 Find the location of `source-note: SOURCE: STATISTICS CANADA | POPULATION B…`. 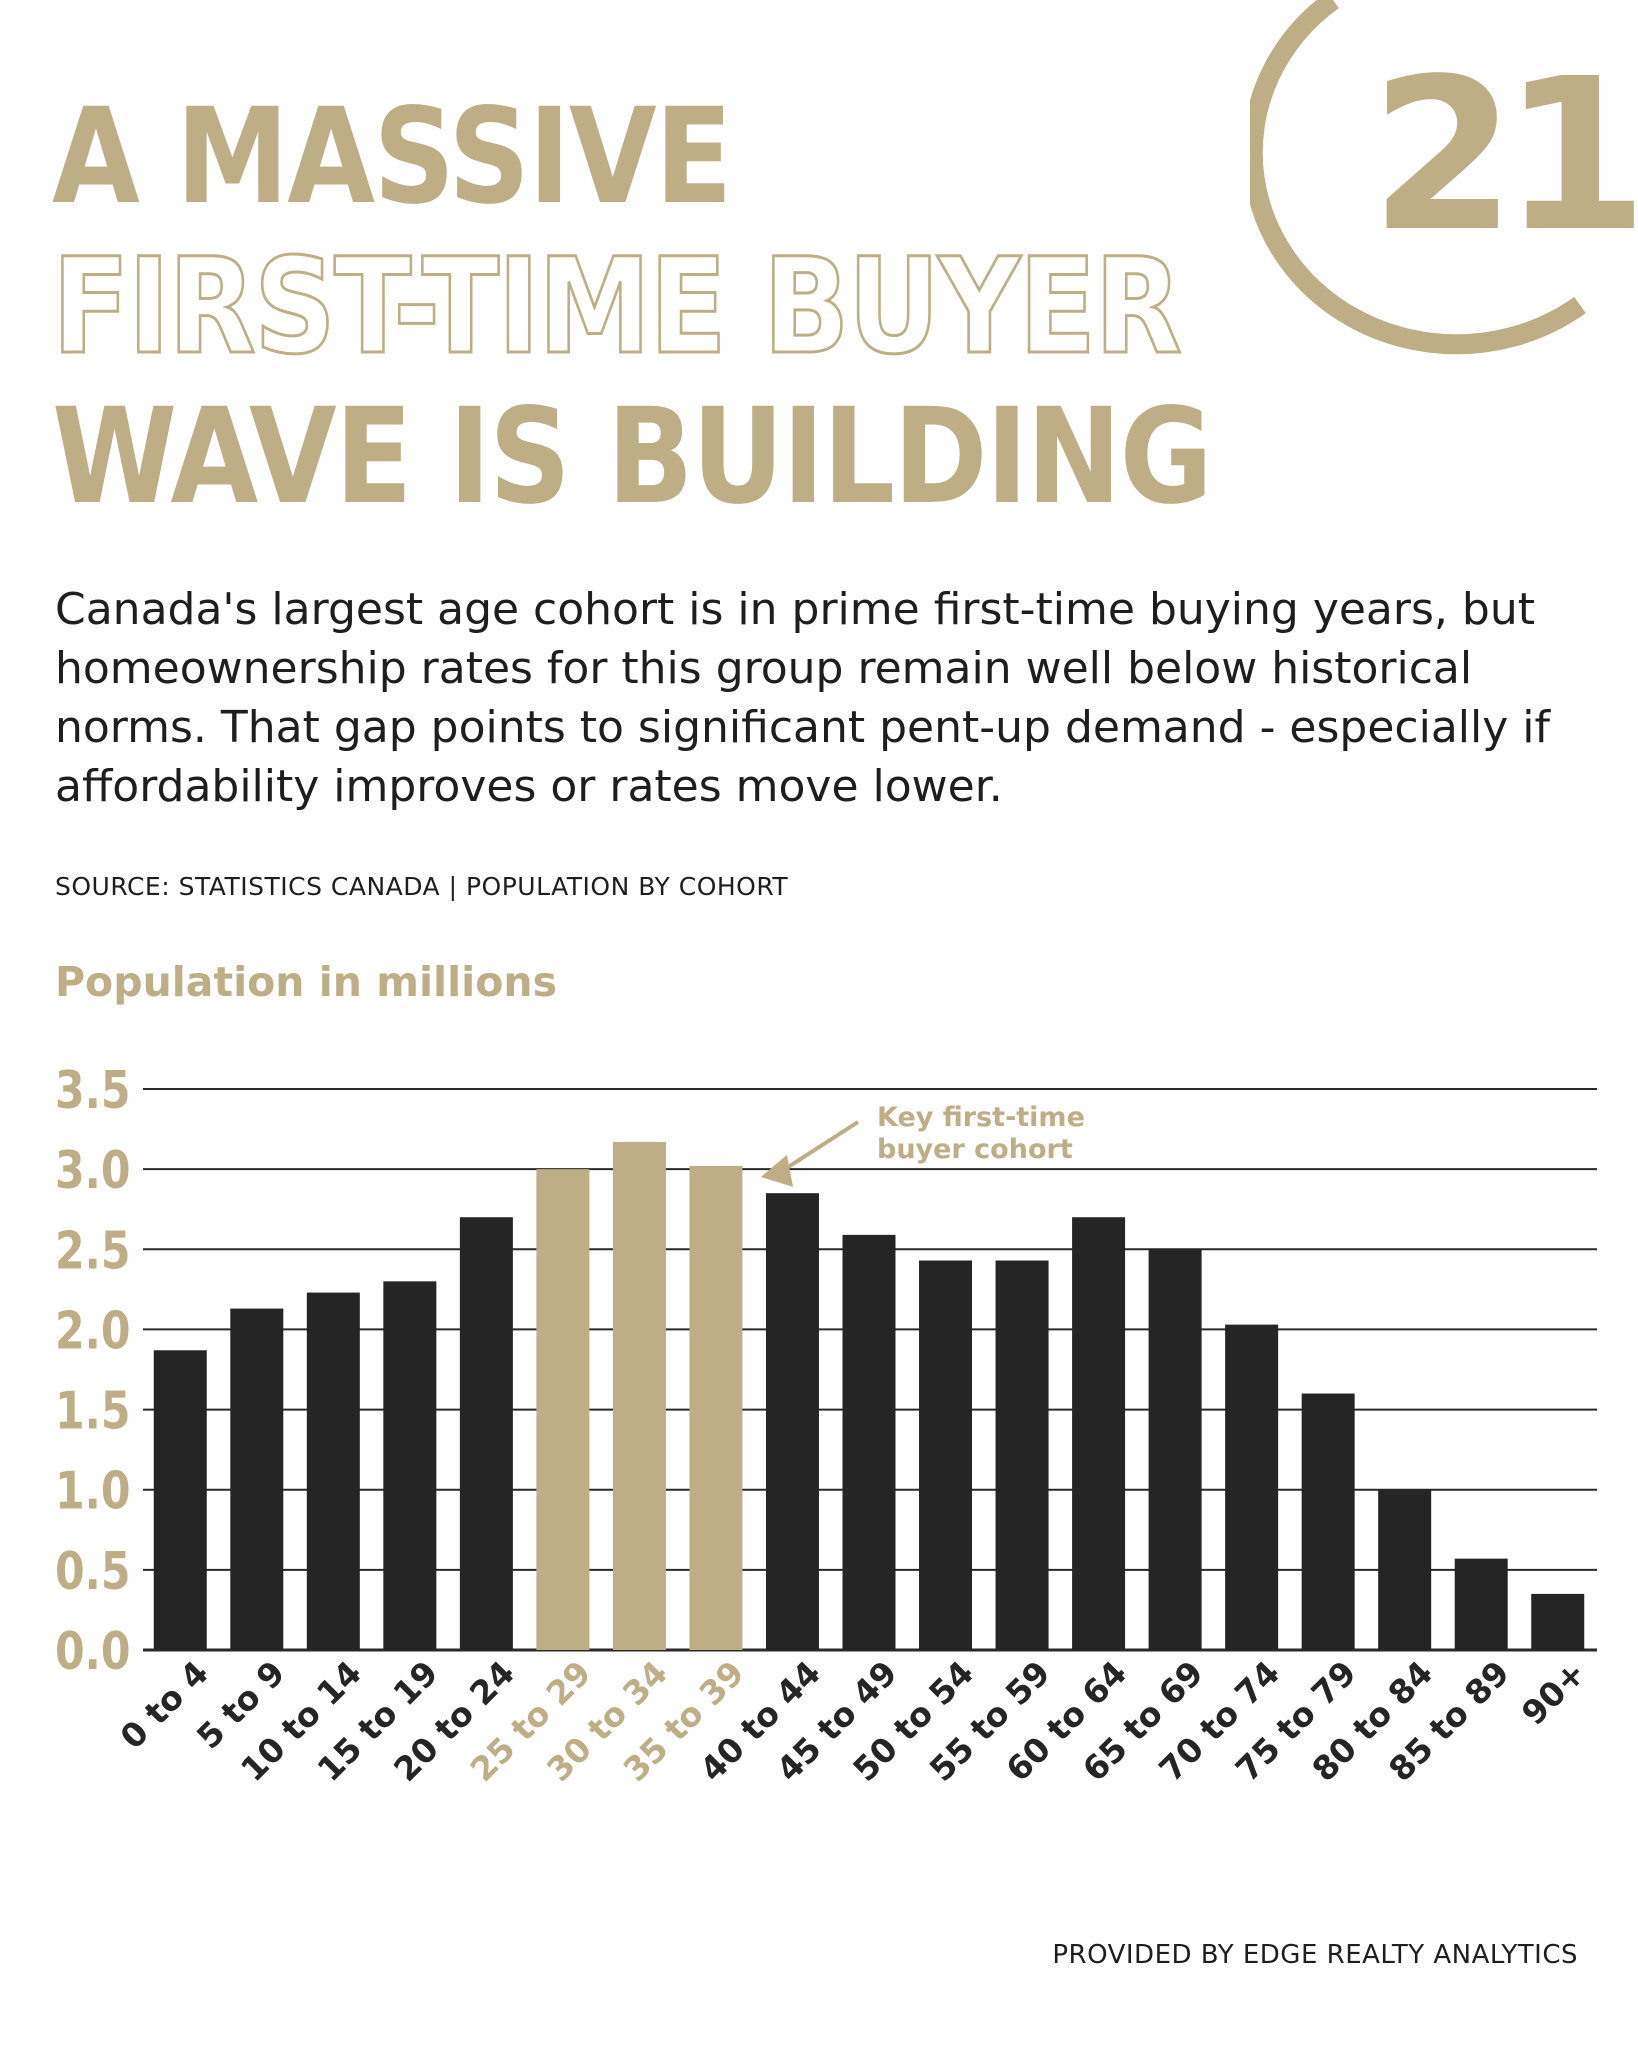

source-note: SOURCE: STATISTICS CANADA | POPULATION B… is located at coordinates (422, 886).